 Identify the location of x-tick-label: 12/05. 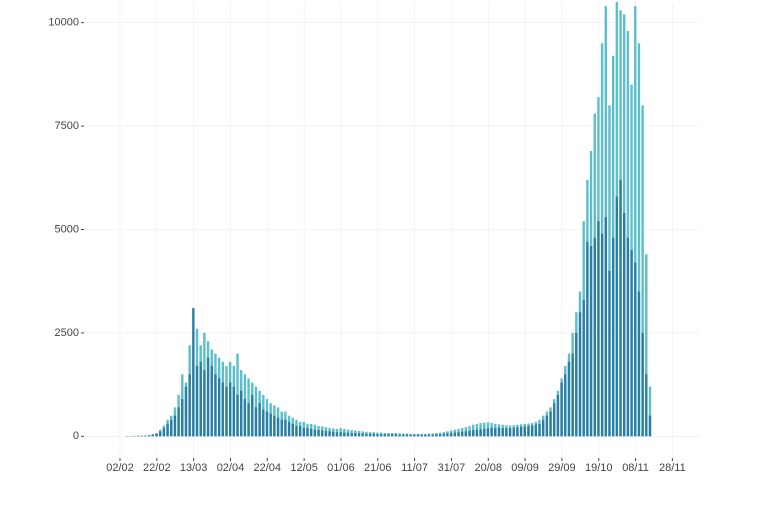
(304, 468).